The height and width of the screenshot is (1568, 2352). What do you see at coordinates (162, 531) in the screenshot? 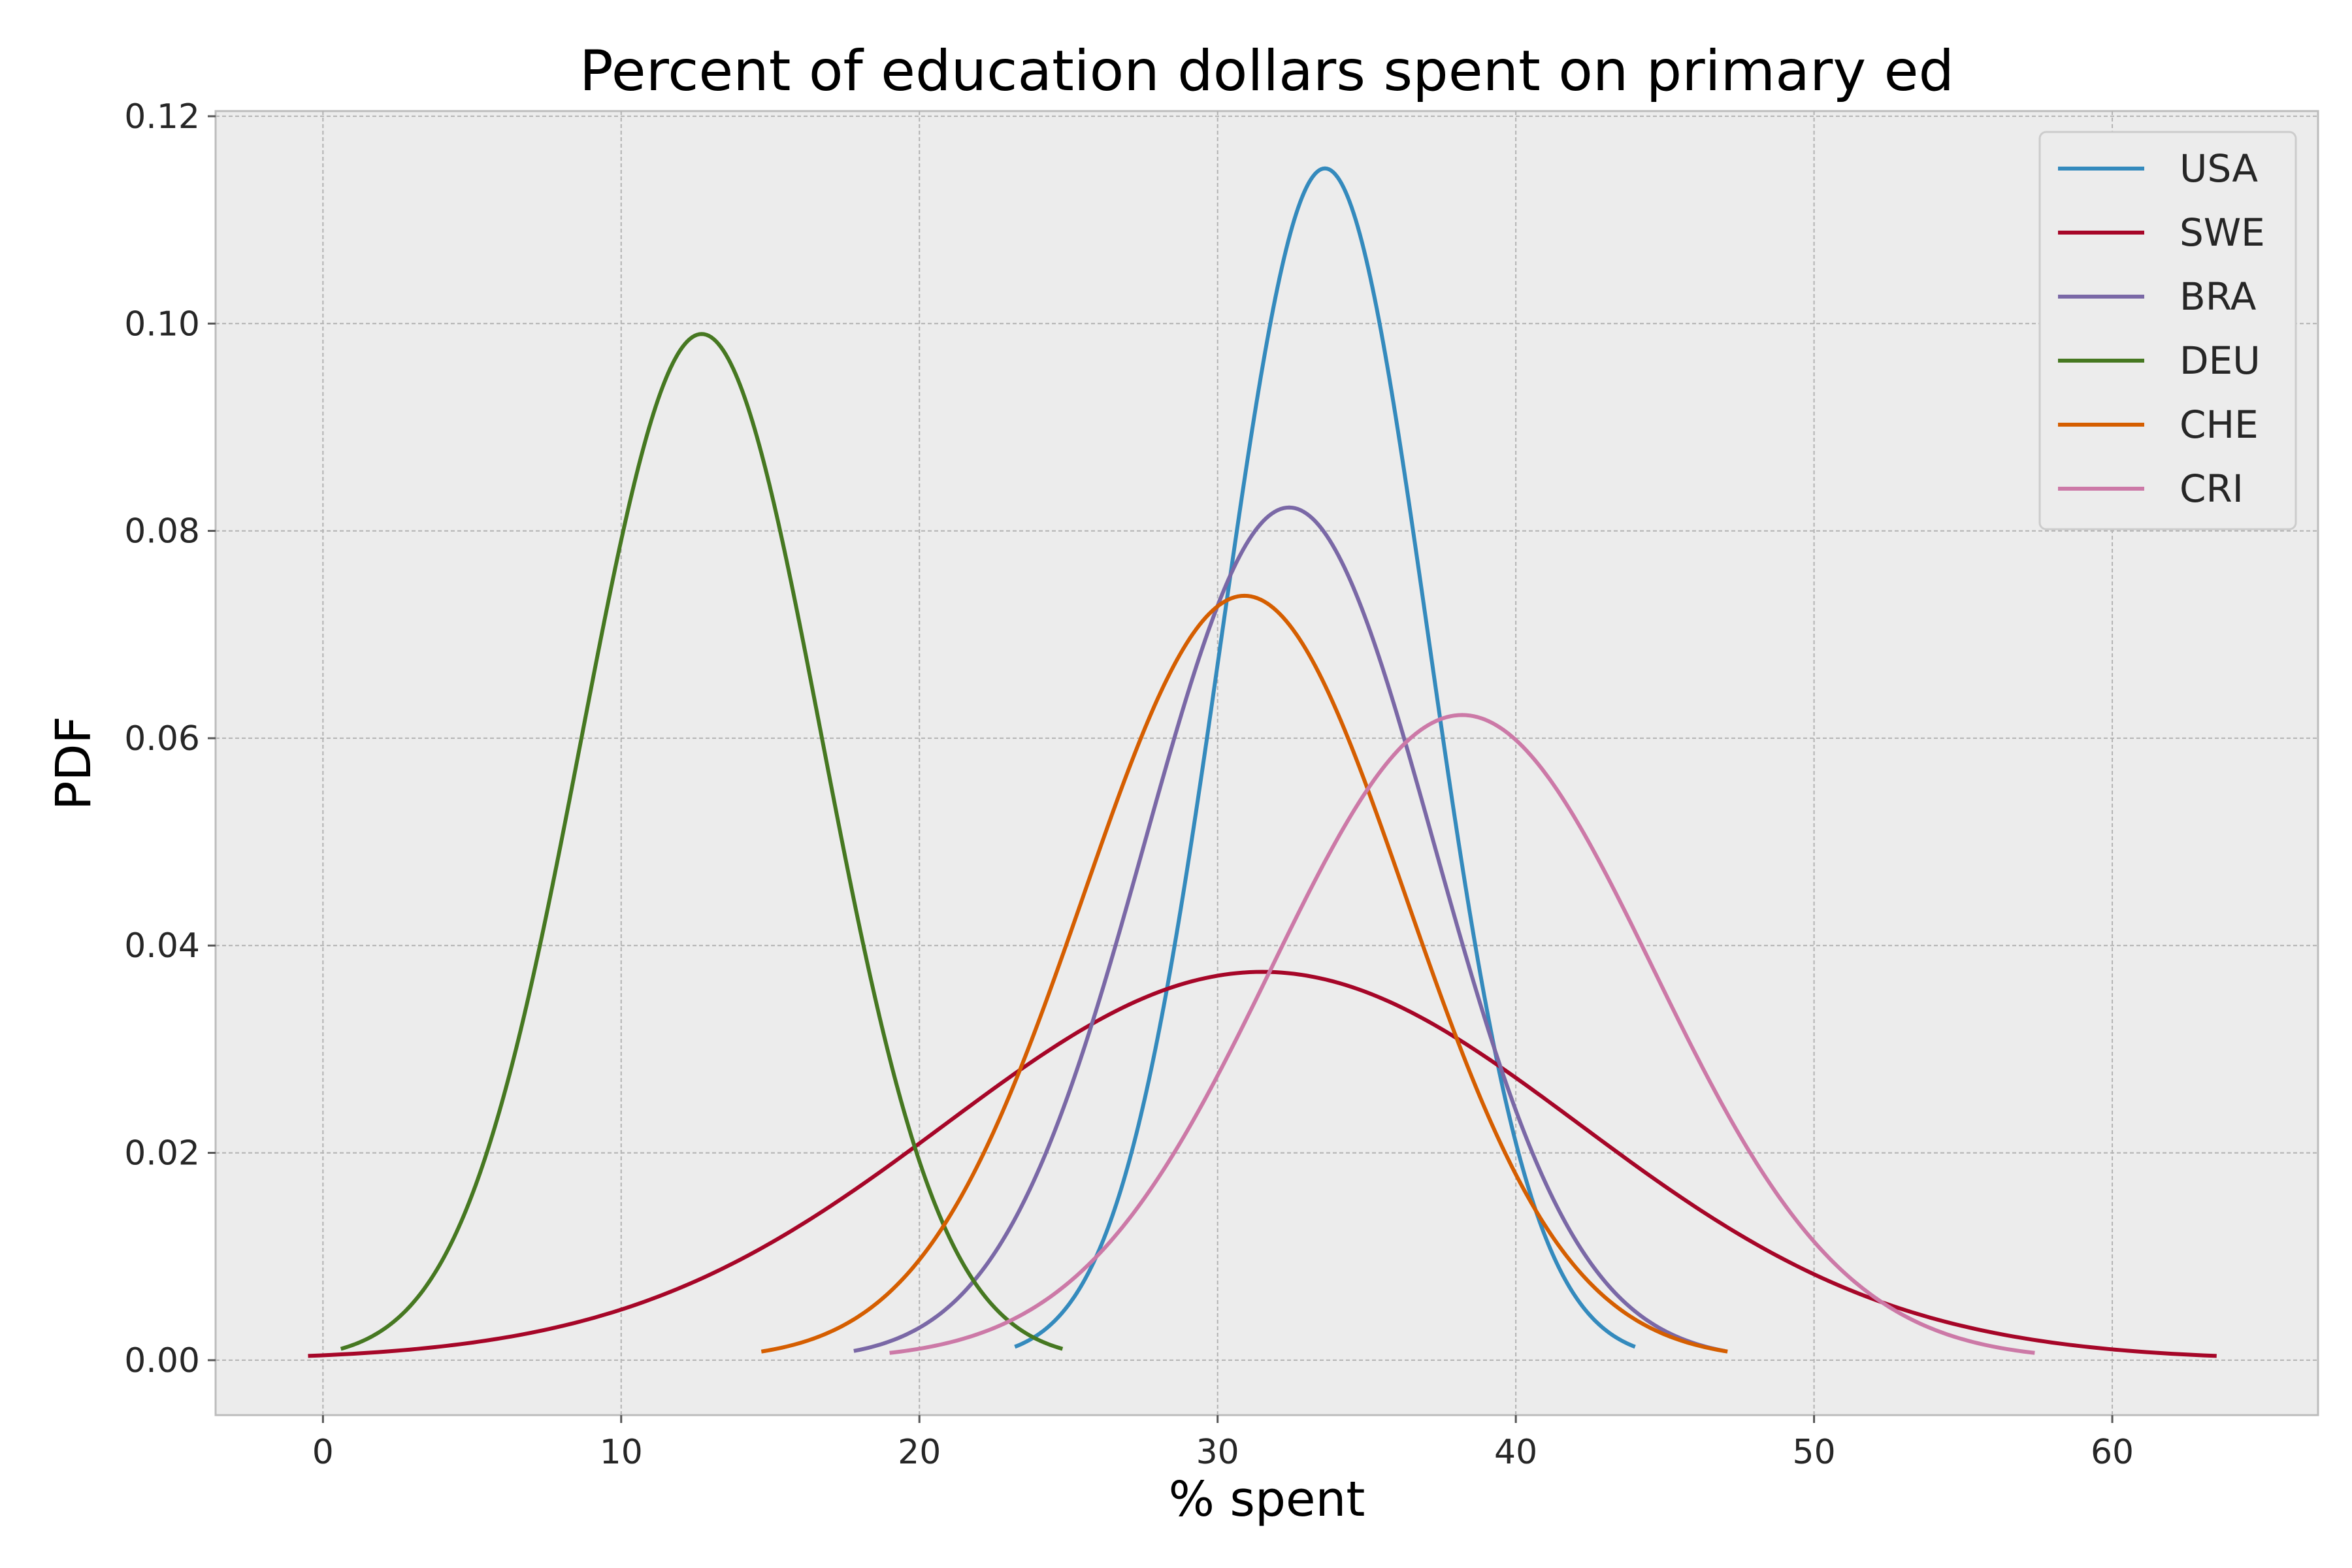
I see `y-tick-label: 0.08` at bounding box center [162, 531].